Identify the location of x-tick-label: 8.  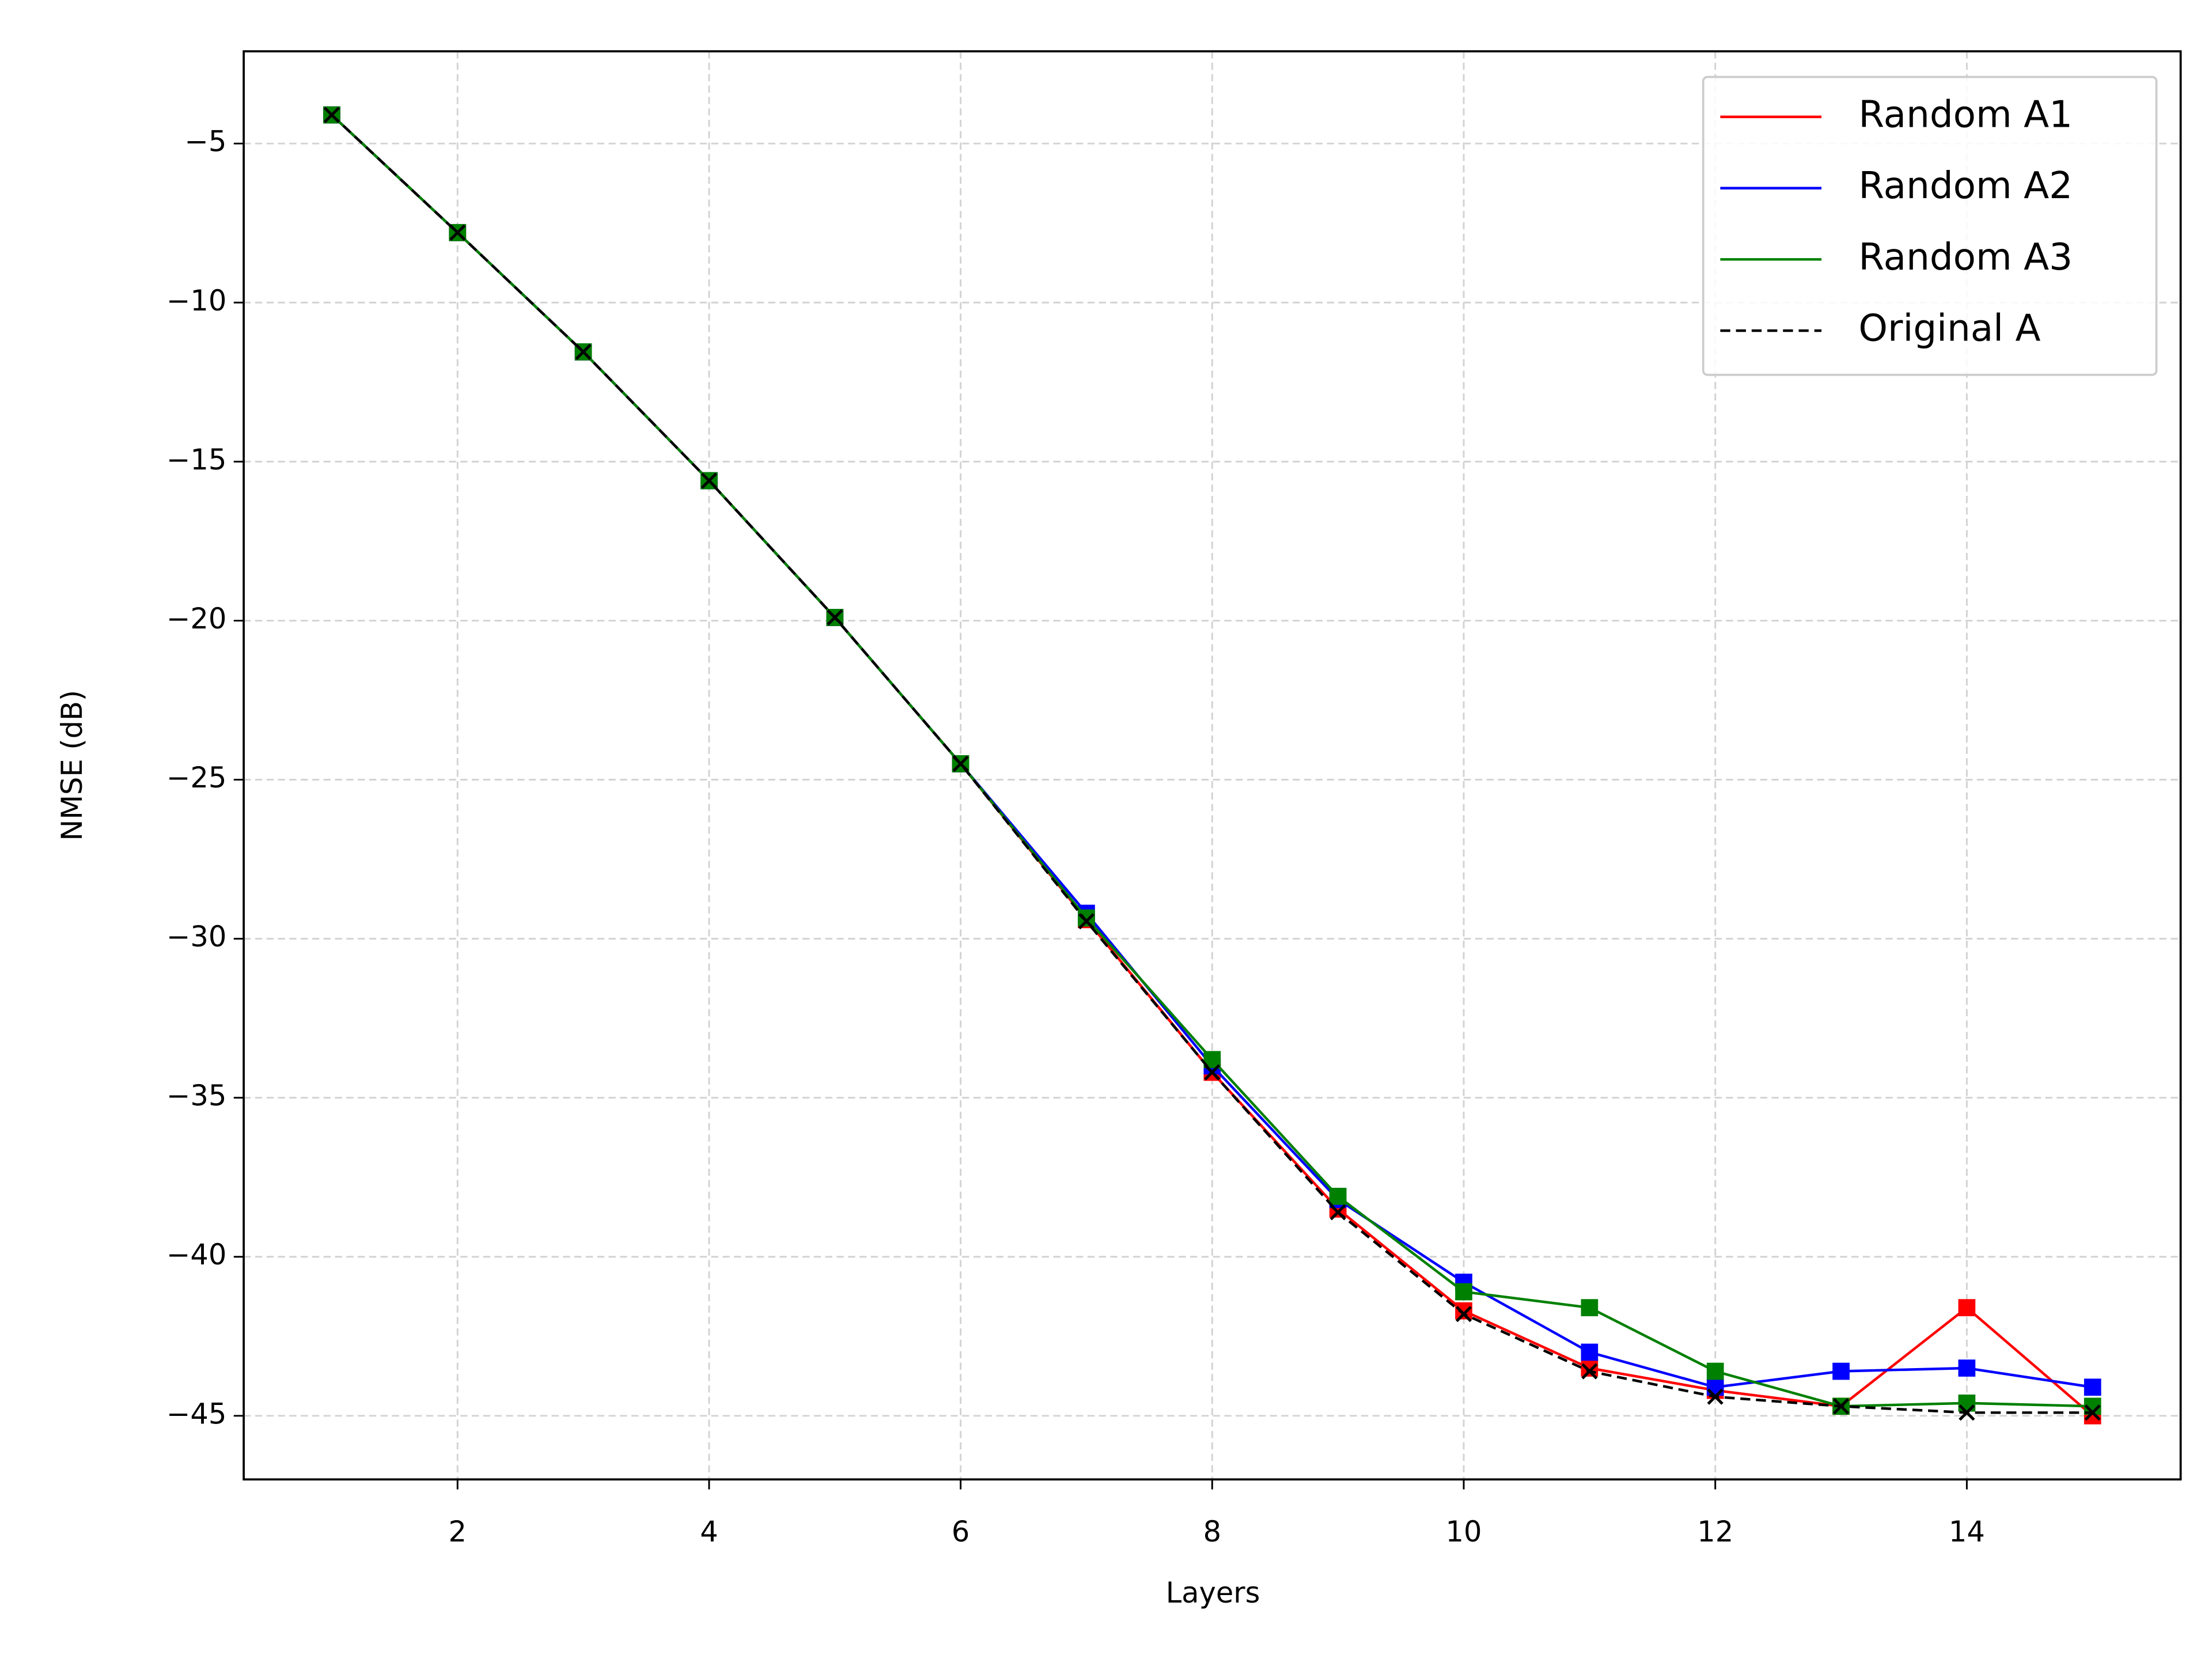
(1212, 1531).